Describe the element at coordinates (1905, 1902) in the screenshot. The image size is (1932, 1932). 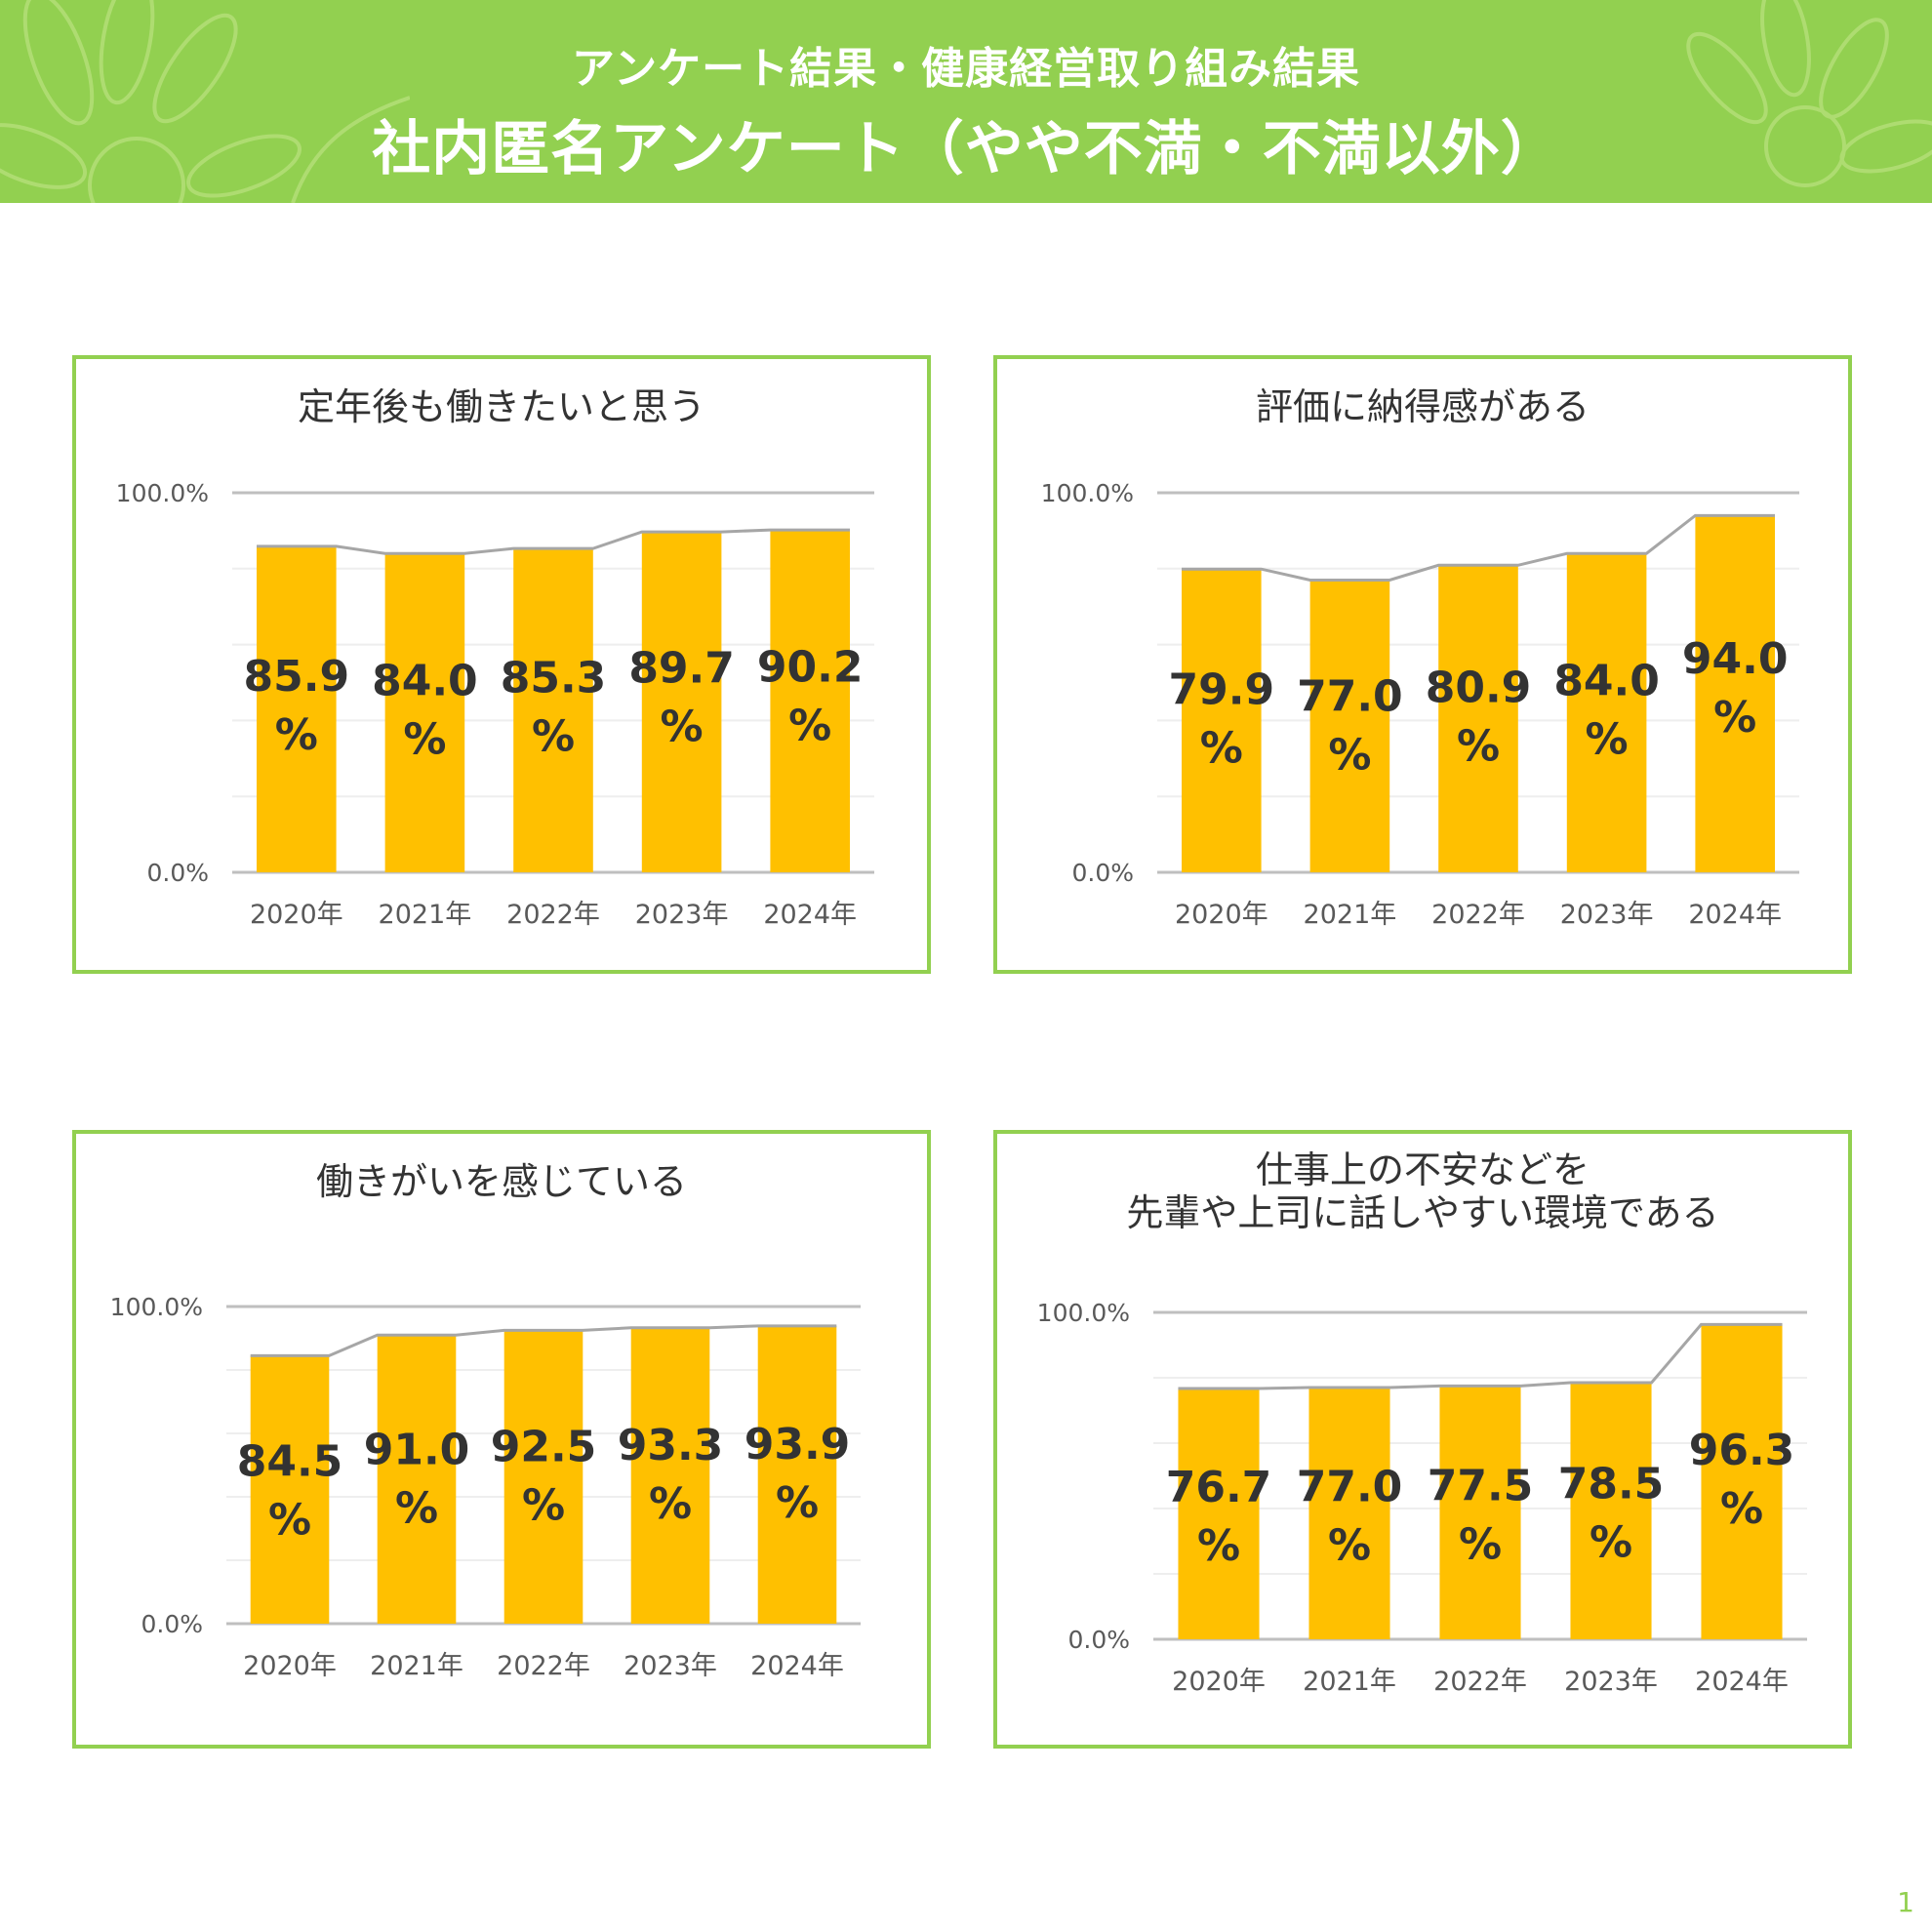
I see `page-number: 1` at that location.